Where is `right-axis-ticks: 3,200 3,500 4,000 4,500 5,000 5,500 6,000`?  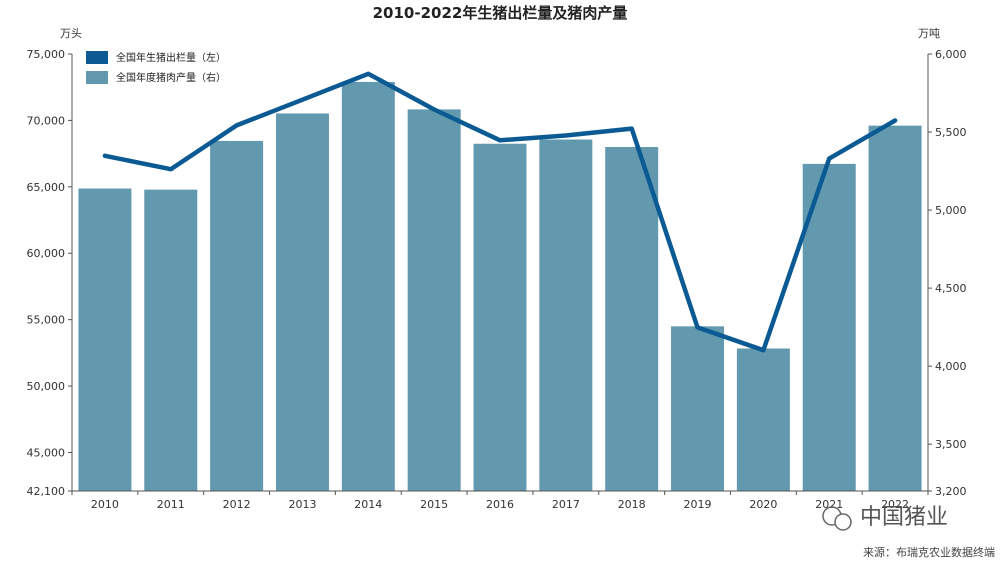
right-axis-ticks: 3,200 3,500 4,000 4,500 5,000 5,500 6,000 is located at coordinates (947, 273).